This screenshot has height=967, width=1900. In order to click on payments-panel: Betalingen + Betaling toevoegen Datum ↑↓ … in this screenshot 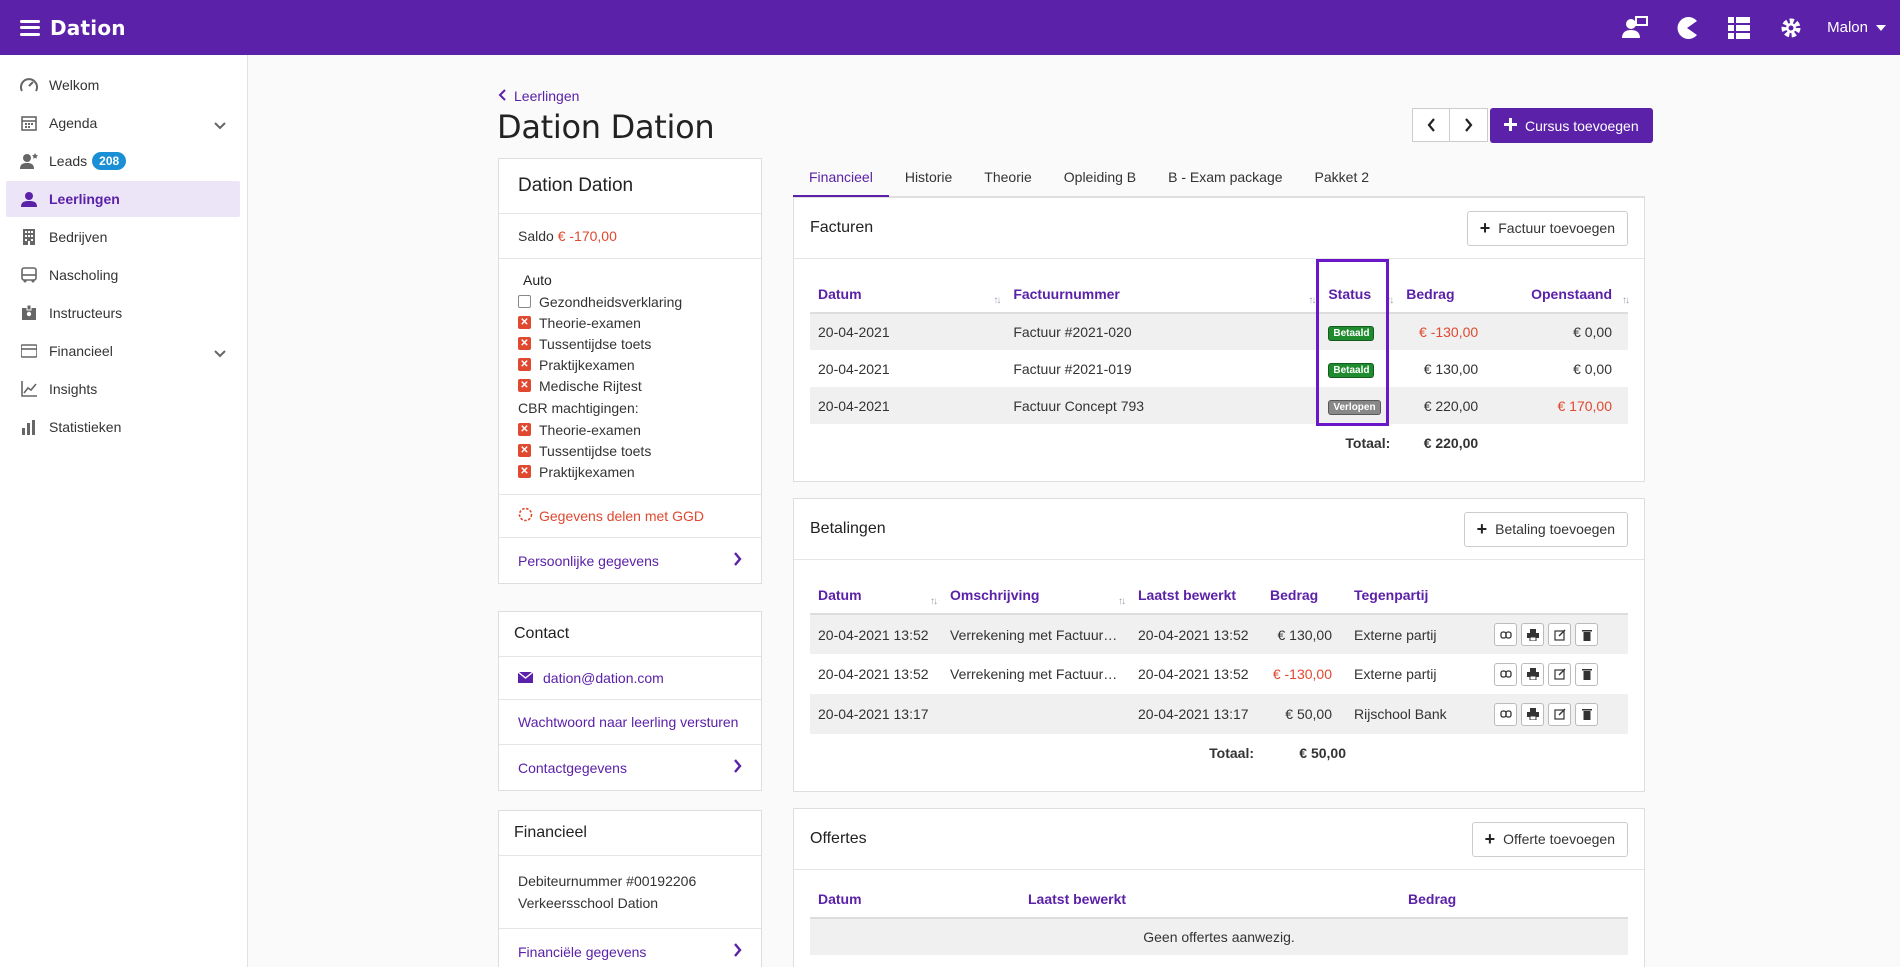, I will do `click(1219, 645)`.